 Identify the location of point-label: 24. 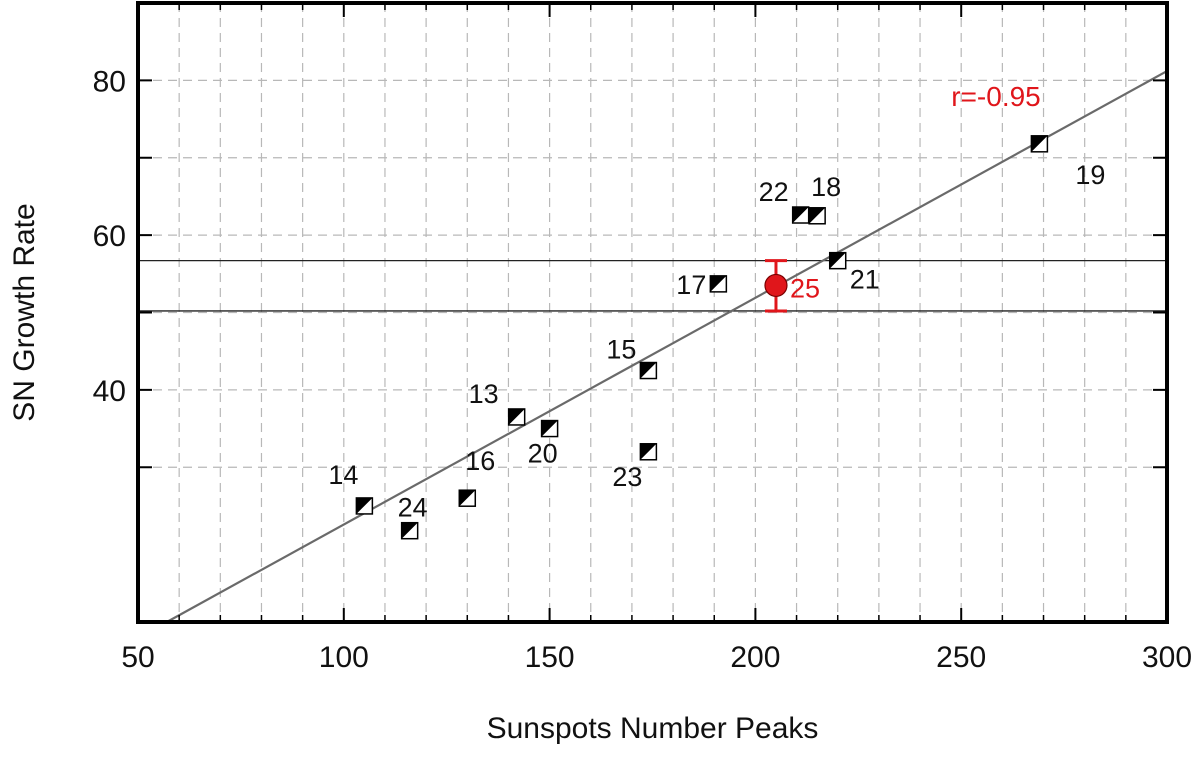
(413, 508).